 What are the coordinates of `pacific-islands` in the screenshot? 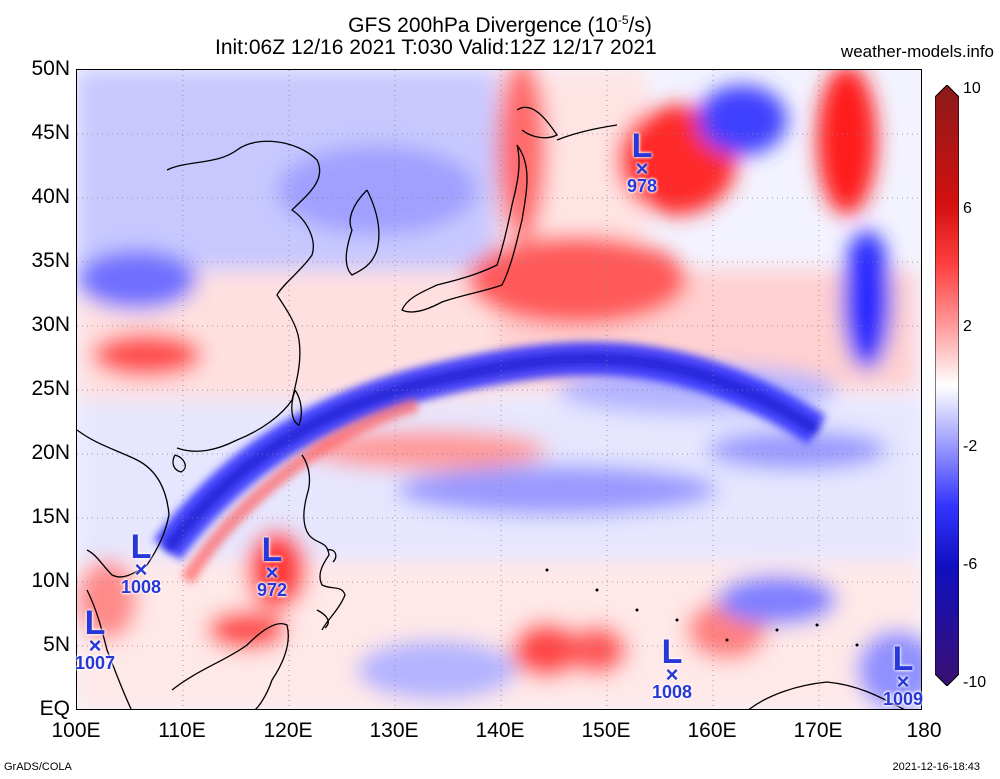 It's located at (702, 607).